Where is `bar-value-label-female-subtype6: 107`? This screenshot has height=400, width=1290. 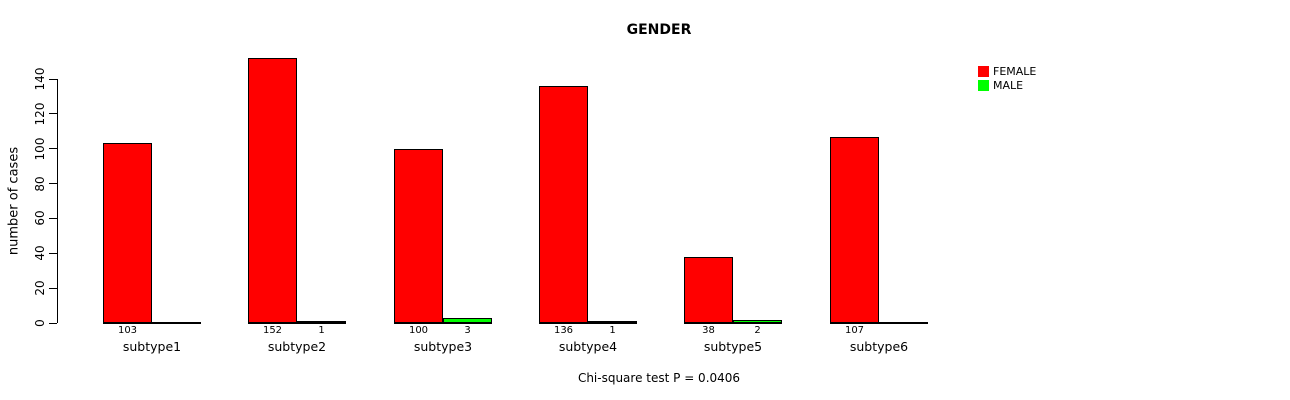
bar-value-label-female-subtype6: 107 is located at coordinates (854, 330).